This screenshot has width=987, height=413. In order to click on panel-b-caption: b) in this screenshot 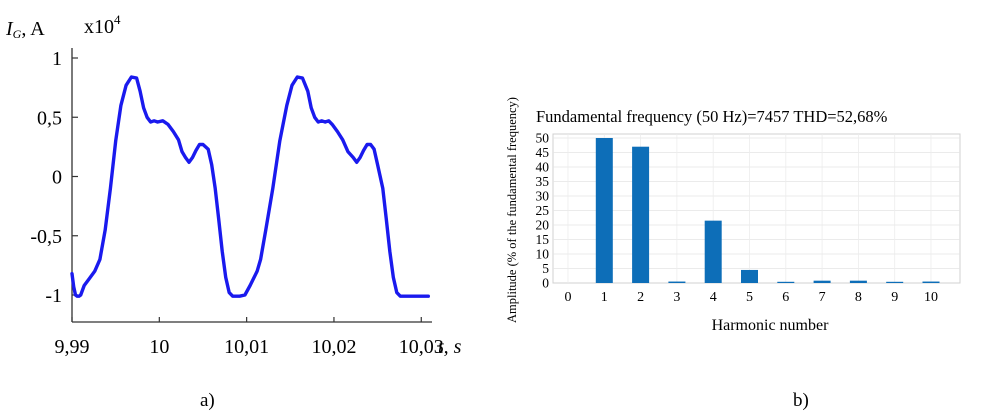, I will do `click(801, 400)`.